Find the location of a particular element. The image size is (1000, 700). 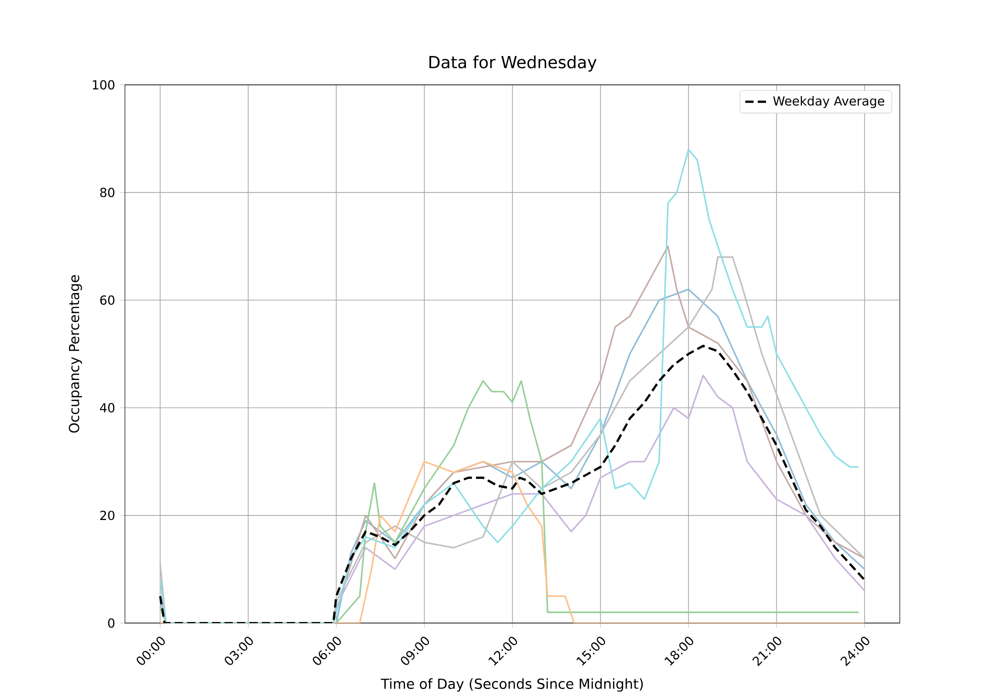

y-tick-label: 60 is located at coordinates (107, 300).